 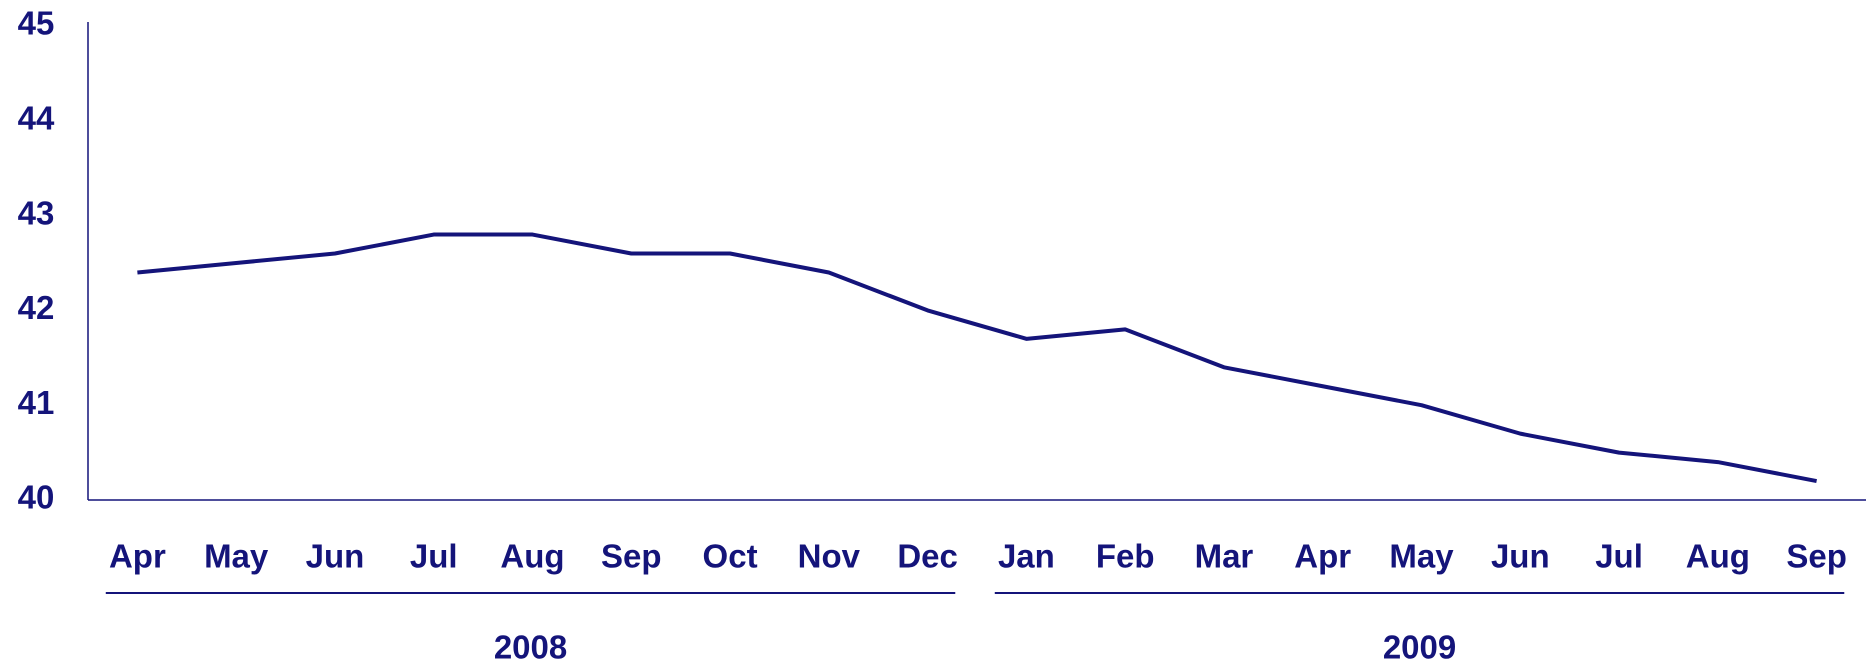 What do you see at coordinates (36, 307) in the screenshot?
I see `y-tick-label: 42` at bounding box center [36, 307].